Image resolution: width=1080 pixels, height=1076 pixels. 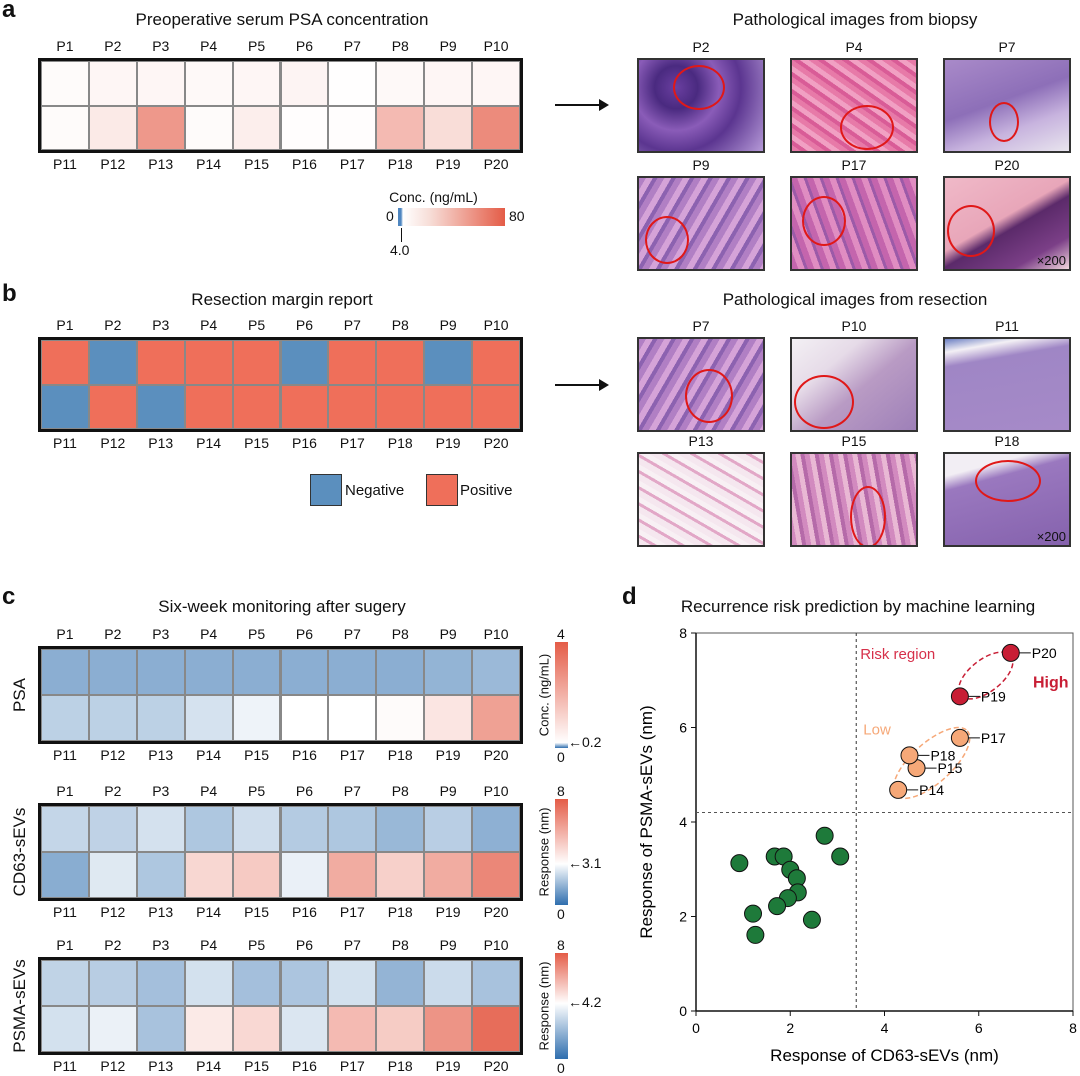 What do you see at coordinates (451, 217) in the screenshot?
I see `colorbar-a` at bounding box center [451, 217].